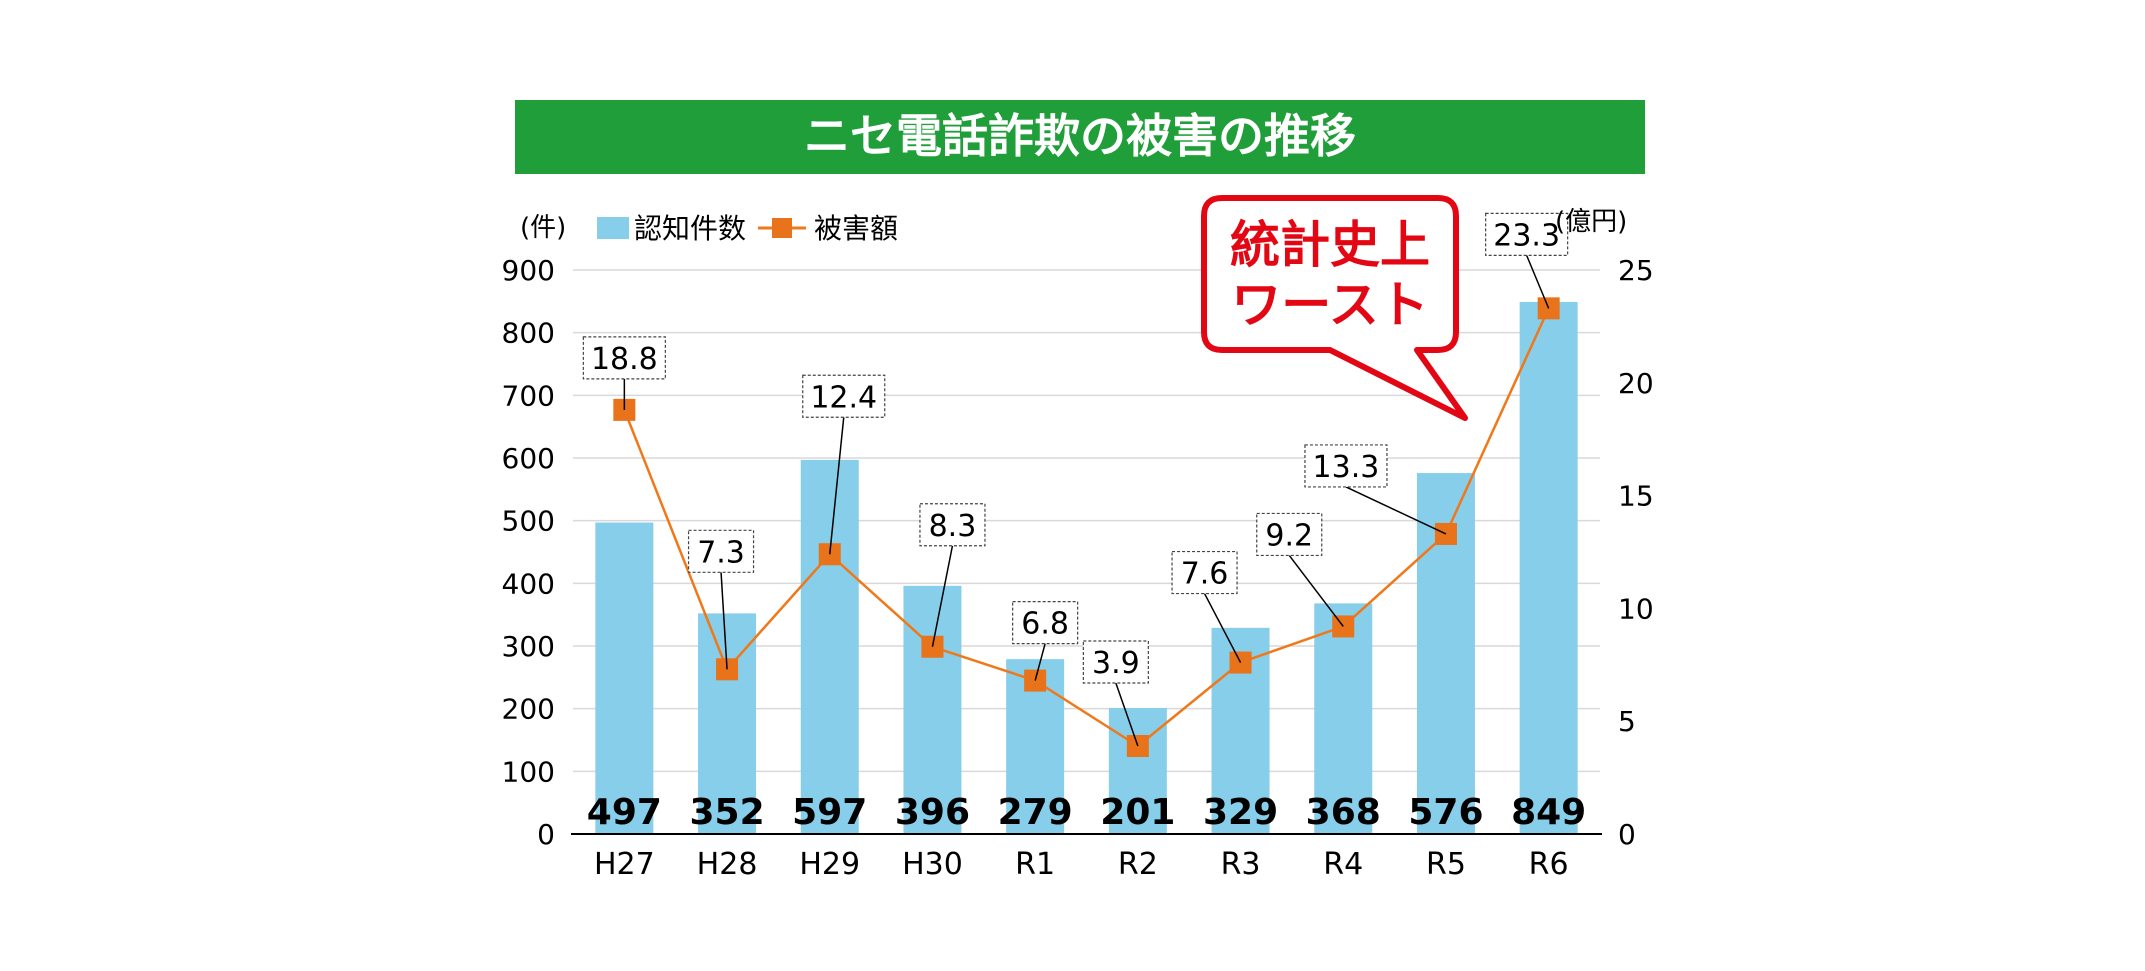 Image resolution: width=2145 pixels, height=971 pixels. Describe the element at coordinates (528, 458) in the screenshot. I see `left-tick-label: 600` at that location.